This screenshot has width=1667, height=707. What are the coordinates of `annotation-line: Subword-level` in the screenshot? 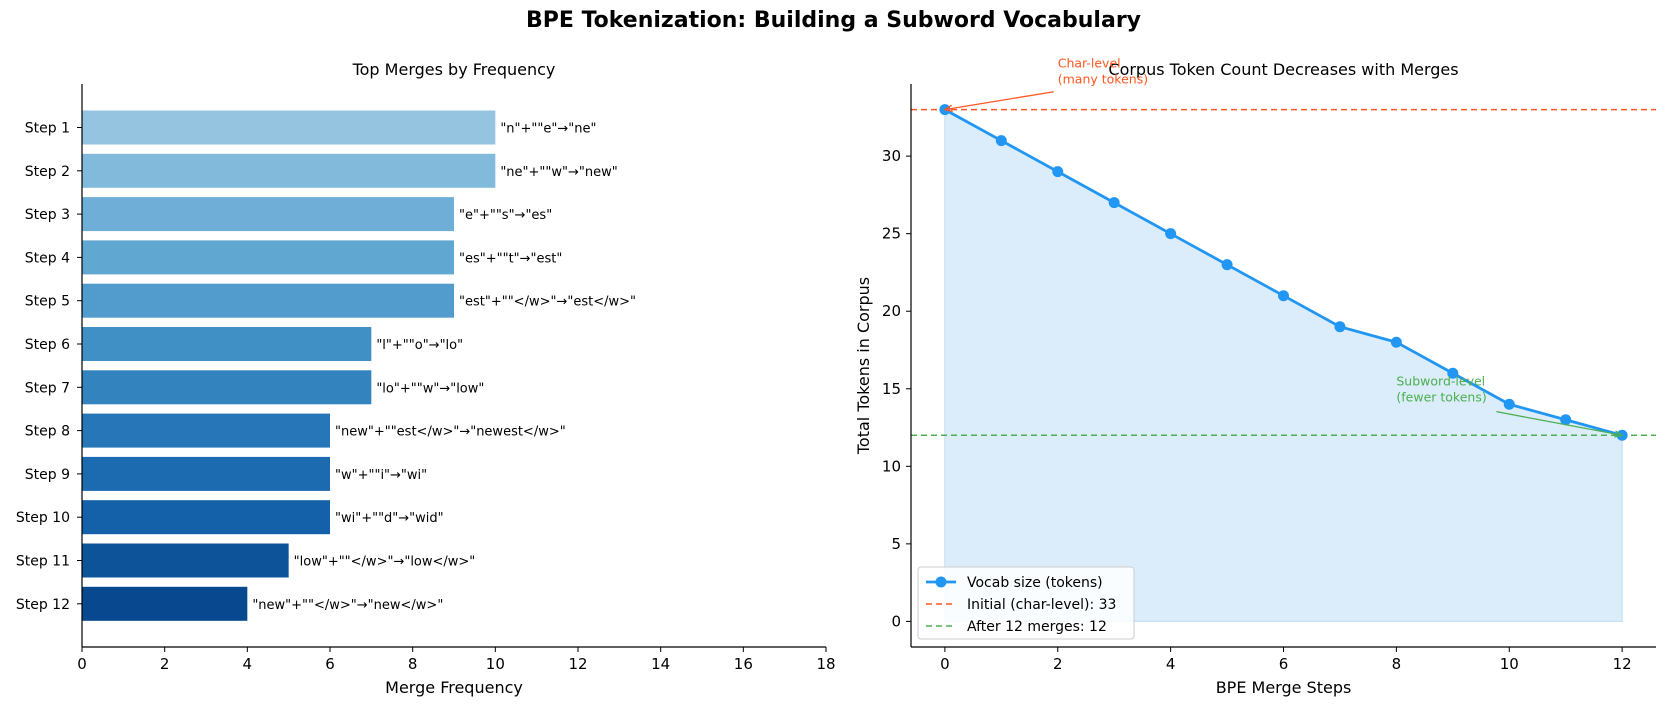 It's located at (1440, 381).